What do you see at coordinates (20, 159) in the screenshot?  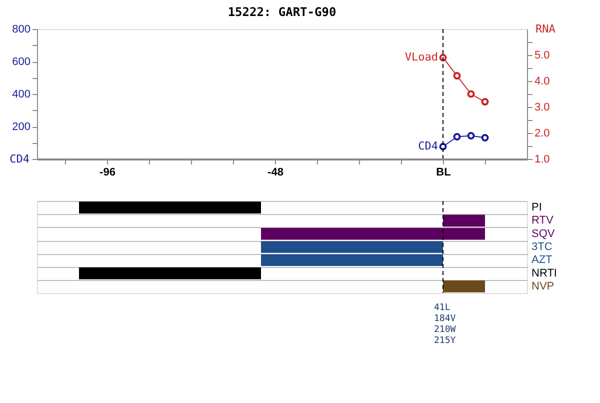 I see `y-axis-title: CD4` at bounding box center [20, 159].